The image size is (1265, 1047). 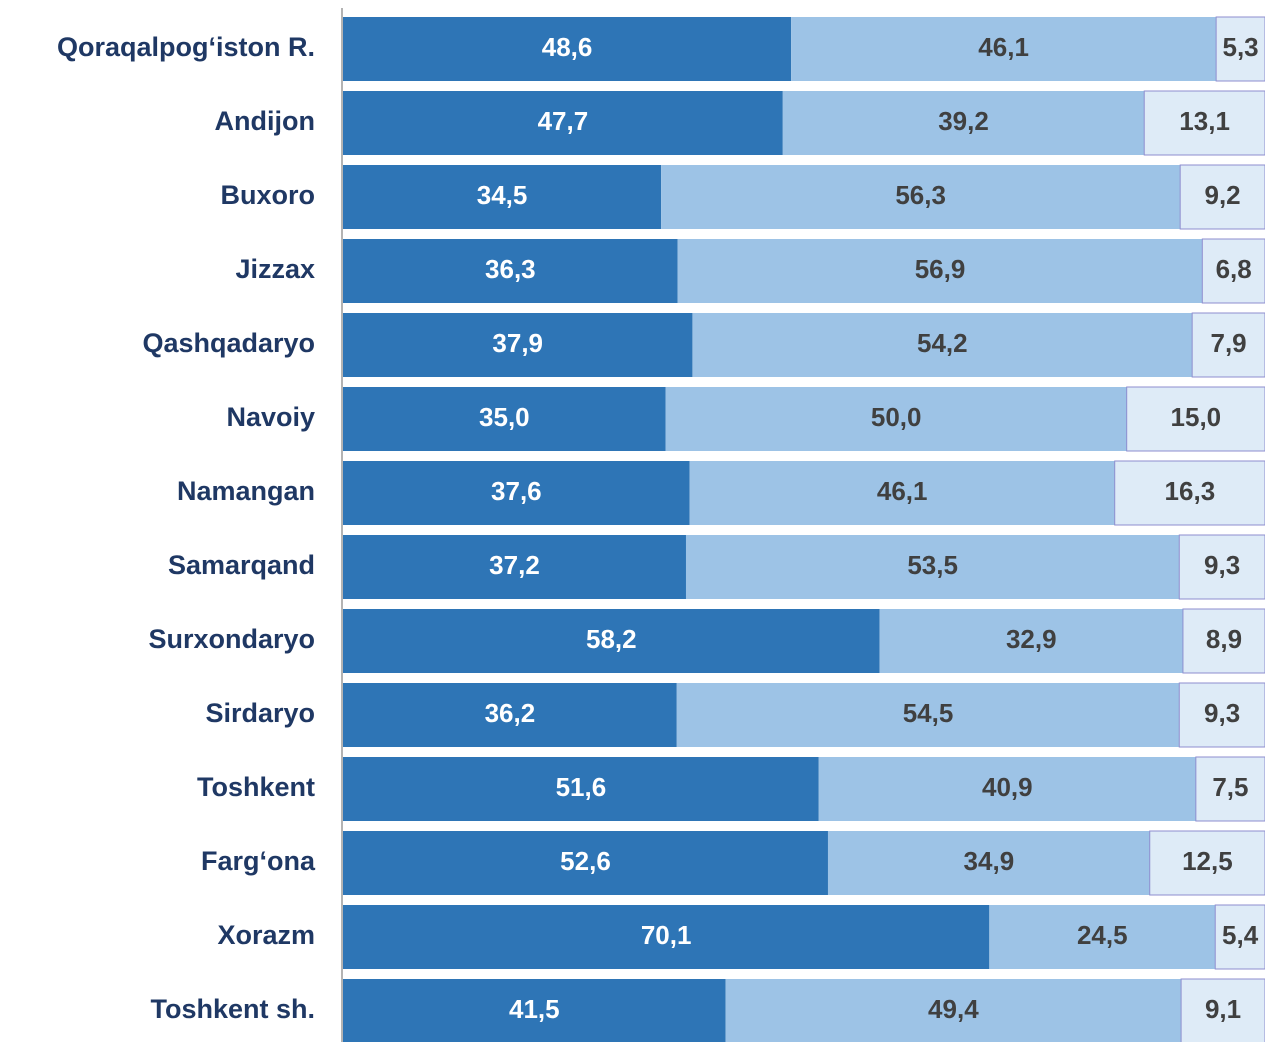 I want to click on value-label: 15,0, so click(x=1196, y=417).